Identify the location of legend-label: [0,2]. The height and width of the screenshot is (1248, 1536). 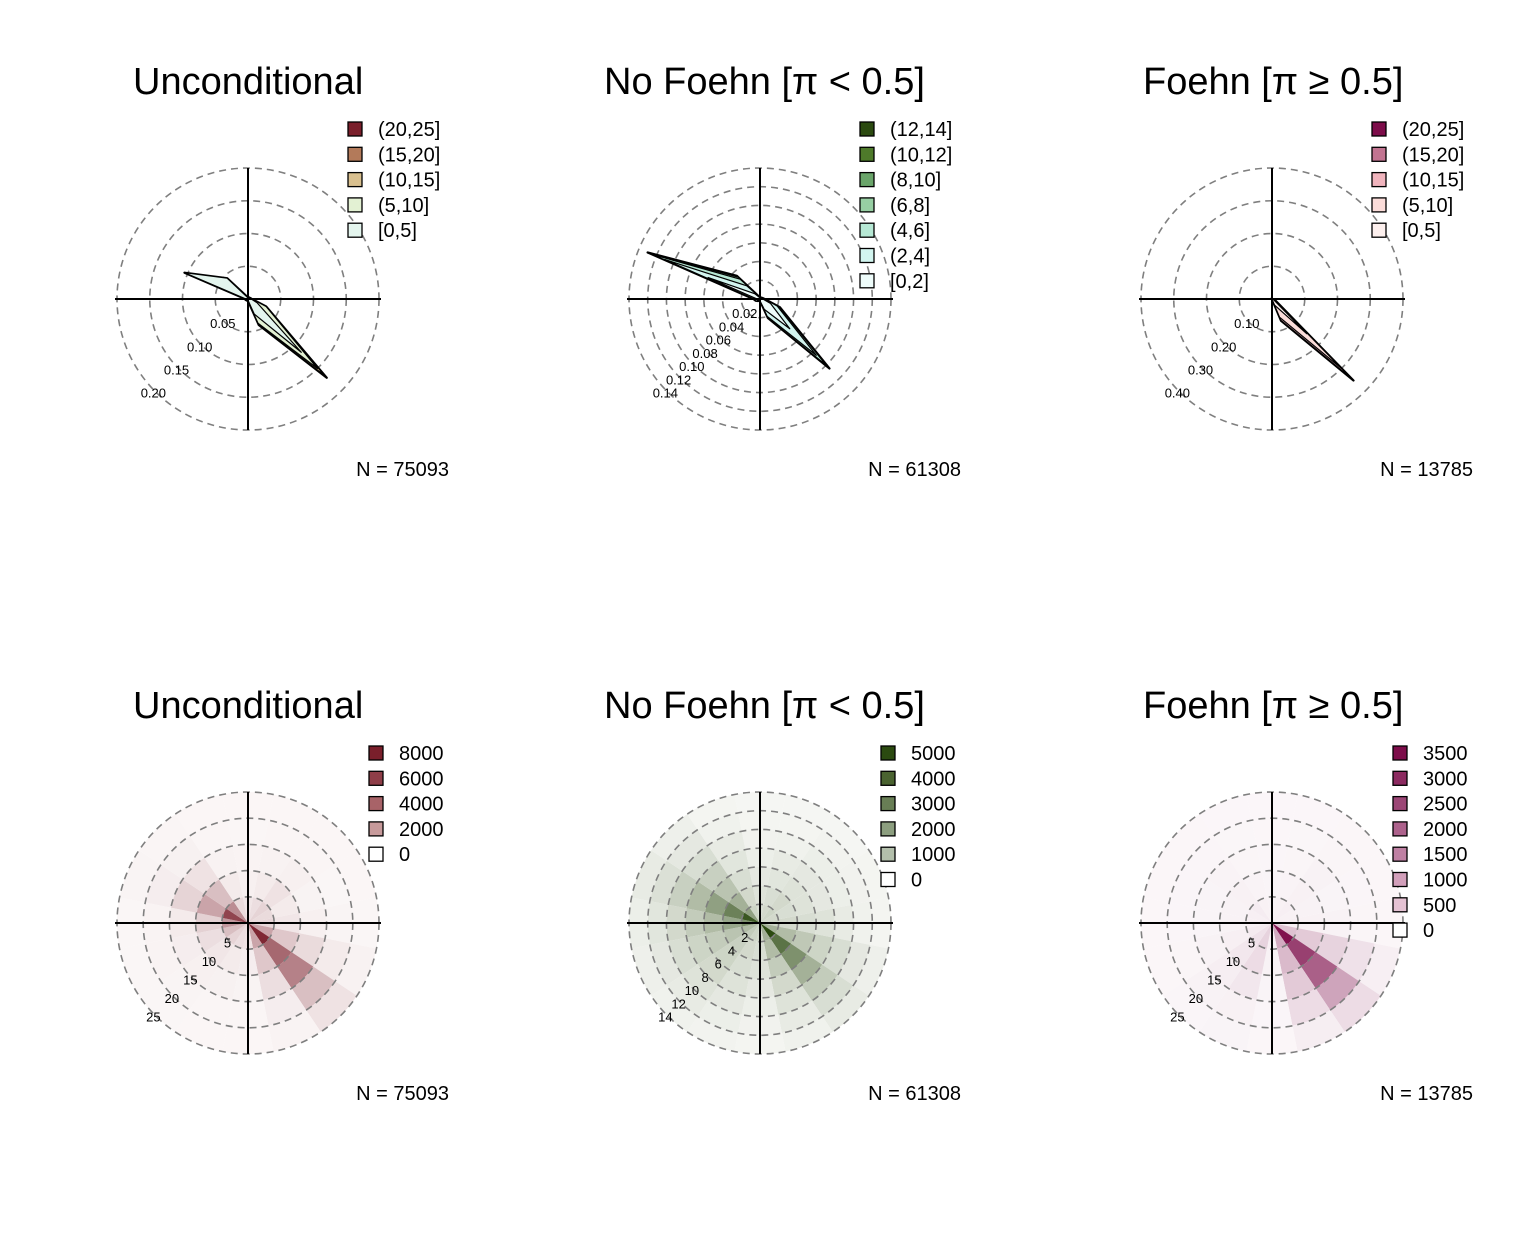
(909, 282).